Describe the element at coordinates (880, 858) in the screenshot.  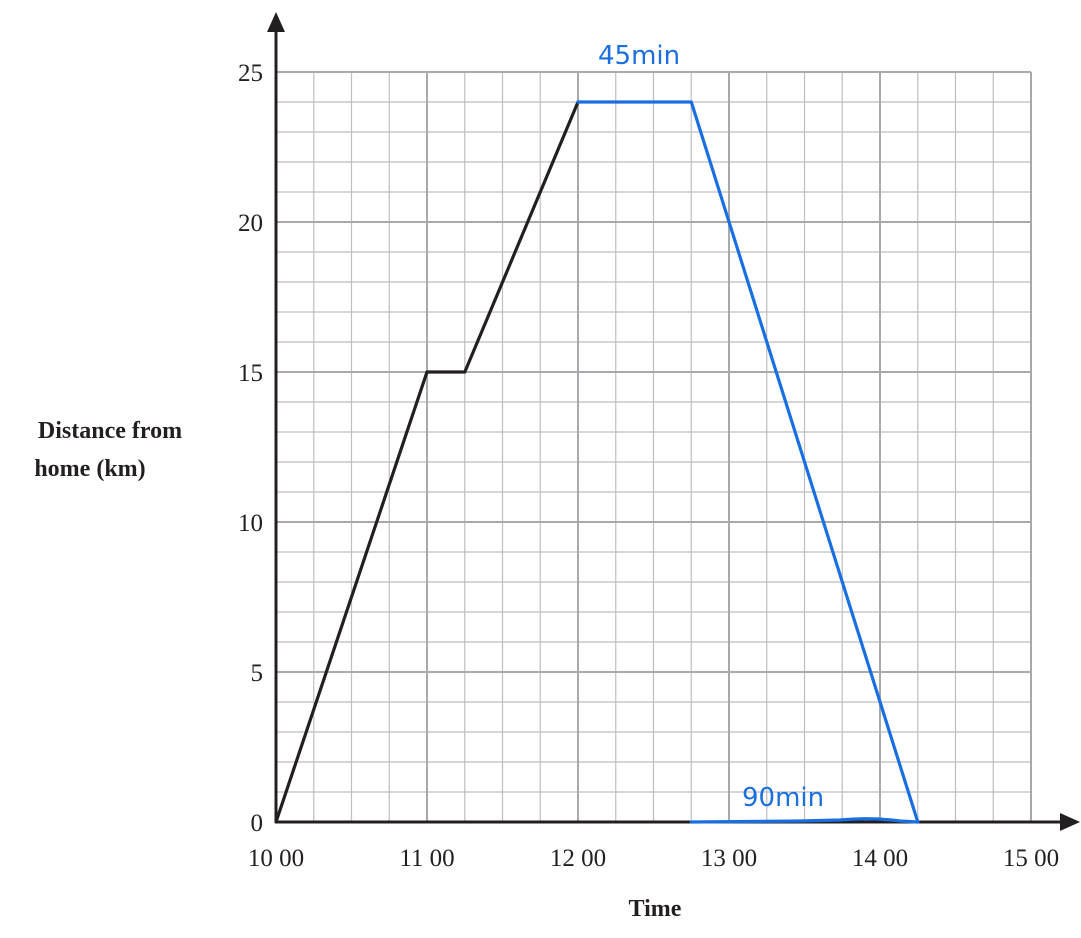
I see `x-tick-label: 14 00` at that location.